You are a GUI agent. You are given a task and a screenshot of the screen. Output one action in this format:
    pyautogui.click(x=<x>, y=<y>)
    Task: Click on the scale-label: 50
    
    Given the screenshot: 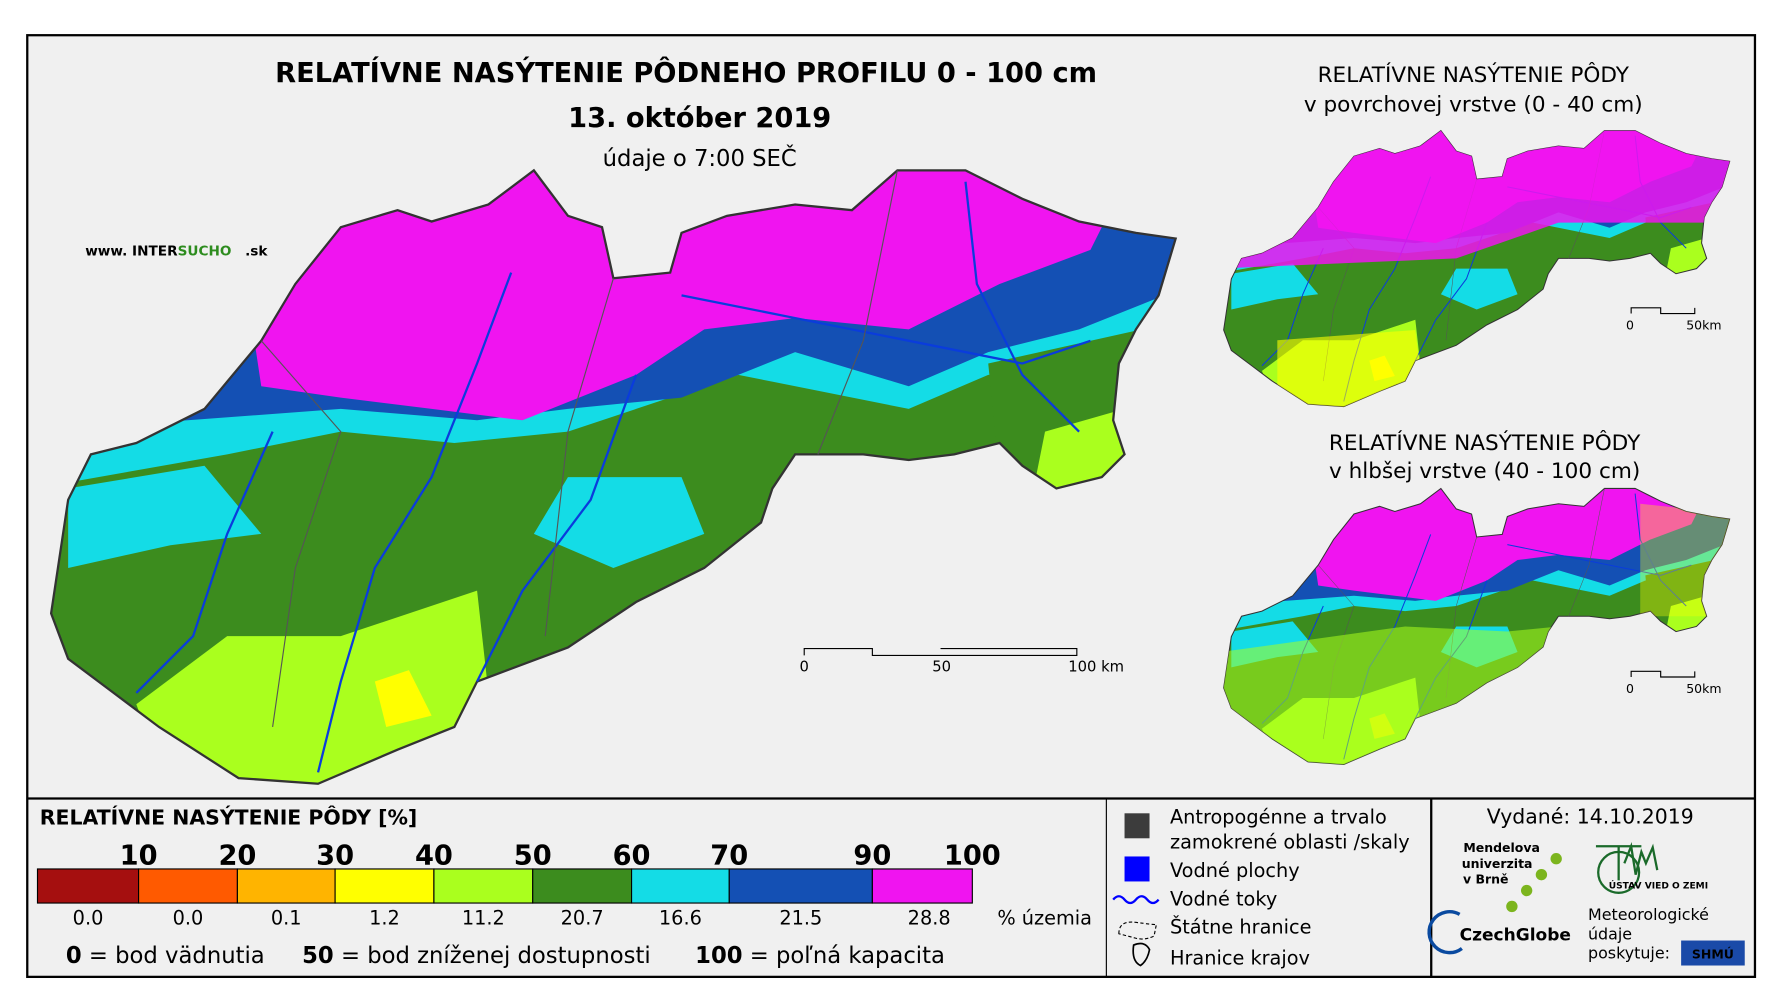 What is the action you would take?
    pyautogui.click(x=941, y=666)
    